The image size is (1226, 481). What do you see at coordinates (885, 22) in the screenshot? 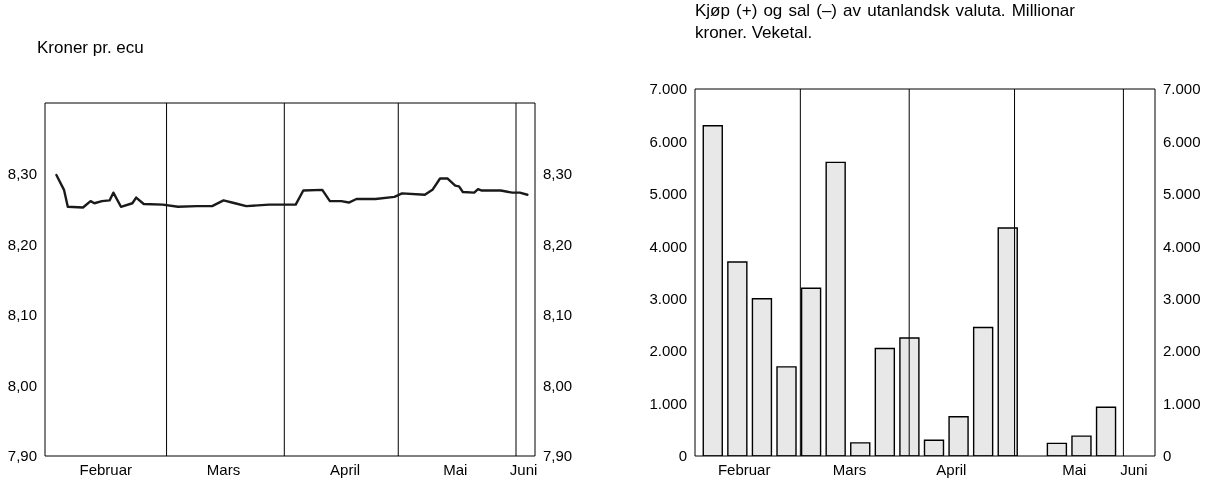
I see `chart-title: Kjøp (+) og sal (–) av utanlandsk valuta. Millionar kroner. Veketal.` at bounding box center [885, 22].